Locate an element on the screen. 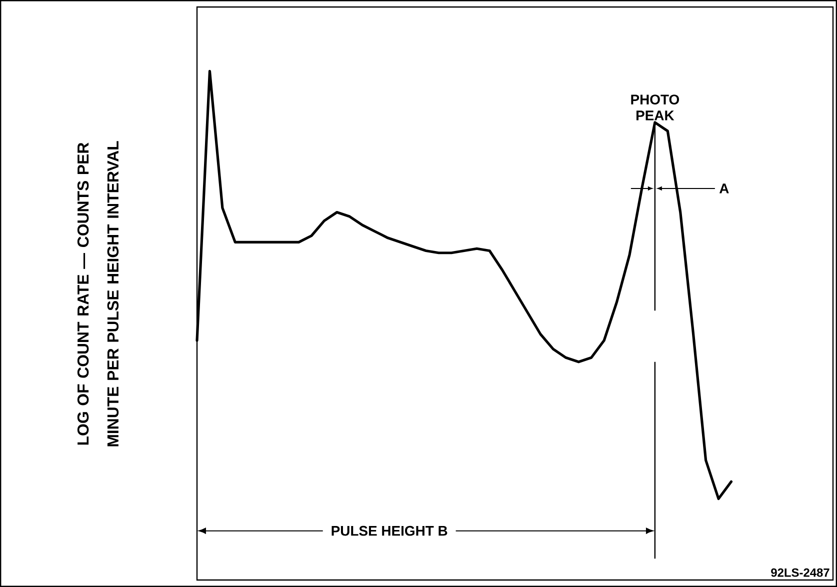 The width and height of the screenshot is (837, 587). text: PULSE HEIGHT B is located at coordinates (390, 531).